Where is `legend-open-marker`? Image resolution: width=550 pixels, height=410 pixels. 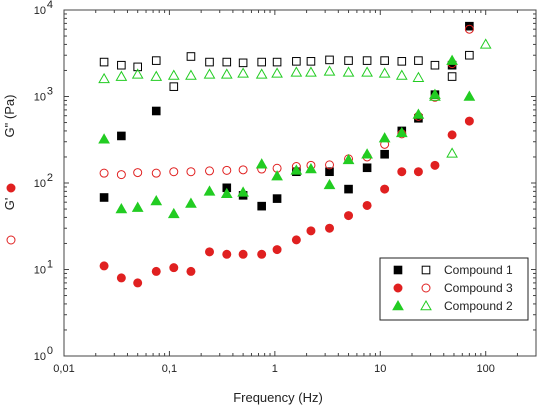 legend-open-marker is located at coordinates (426, 288).